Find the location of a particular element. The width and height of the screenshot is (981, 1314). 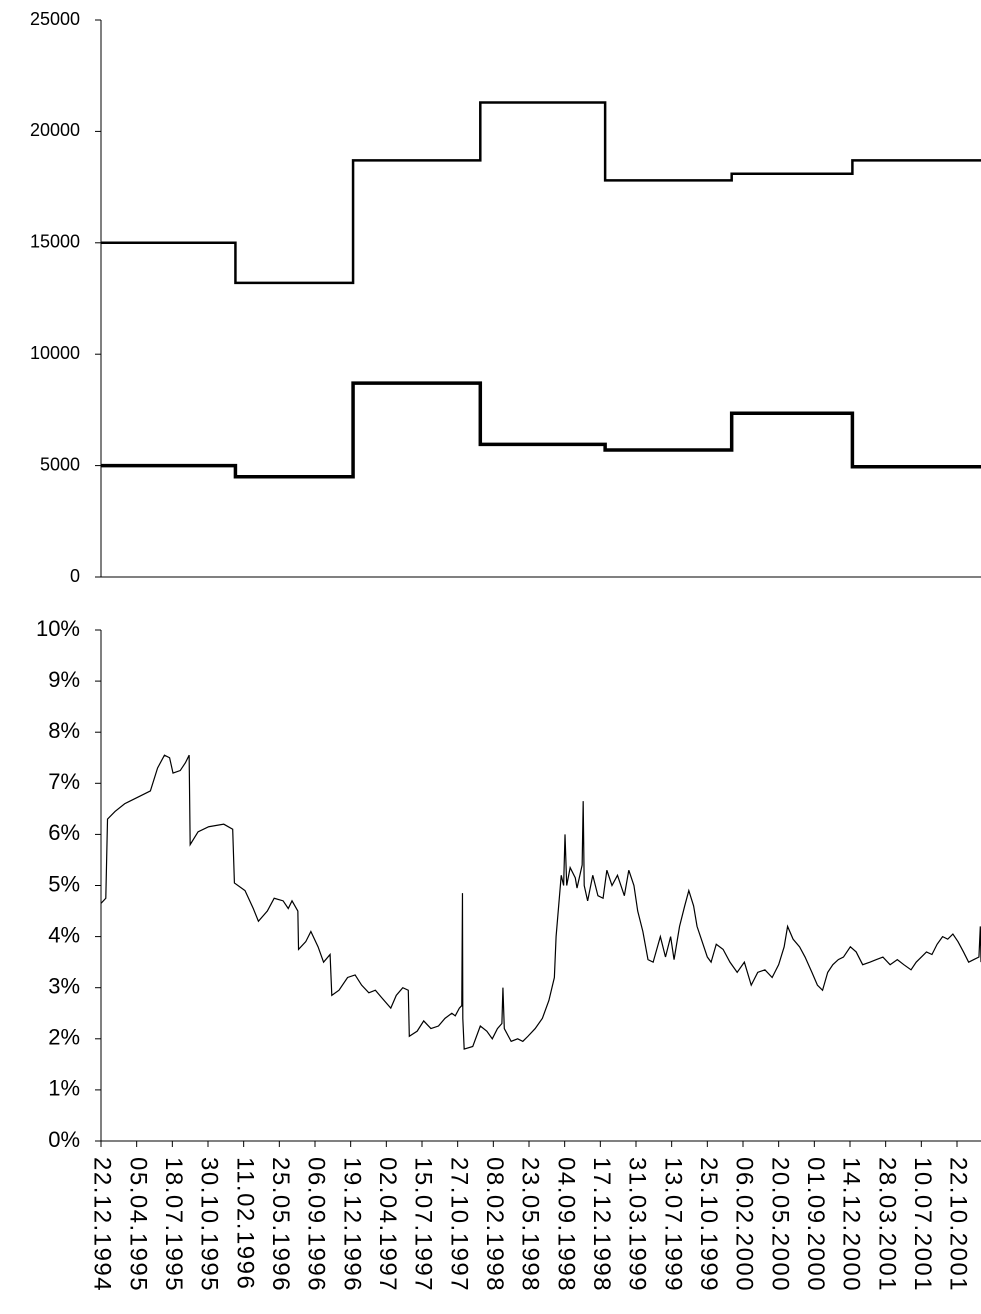

bottom-y-tick-label: 9% is located at coordinates (64, 679).